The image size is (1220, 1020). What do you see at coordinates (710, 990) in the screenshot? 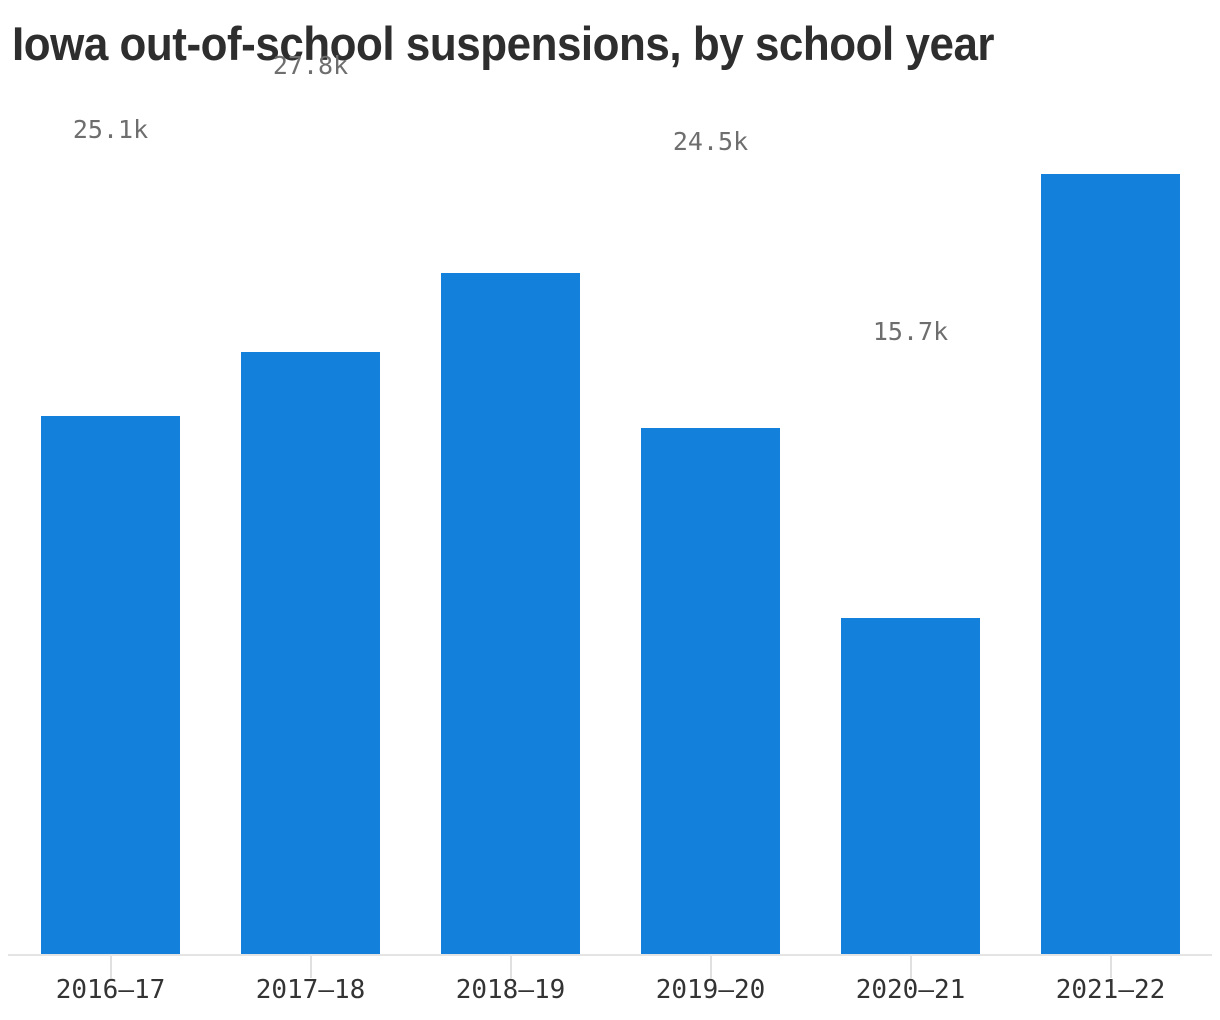
I see `x-axis-label: 2019–20` at bounding box center [710, 990].